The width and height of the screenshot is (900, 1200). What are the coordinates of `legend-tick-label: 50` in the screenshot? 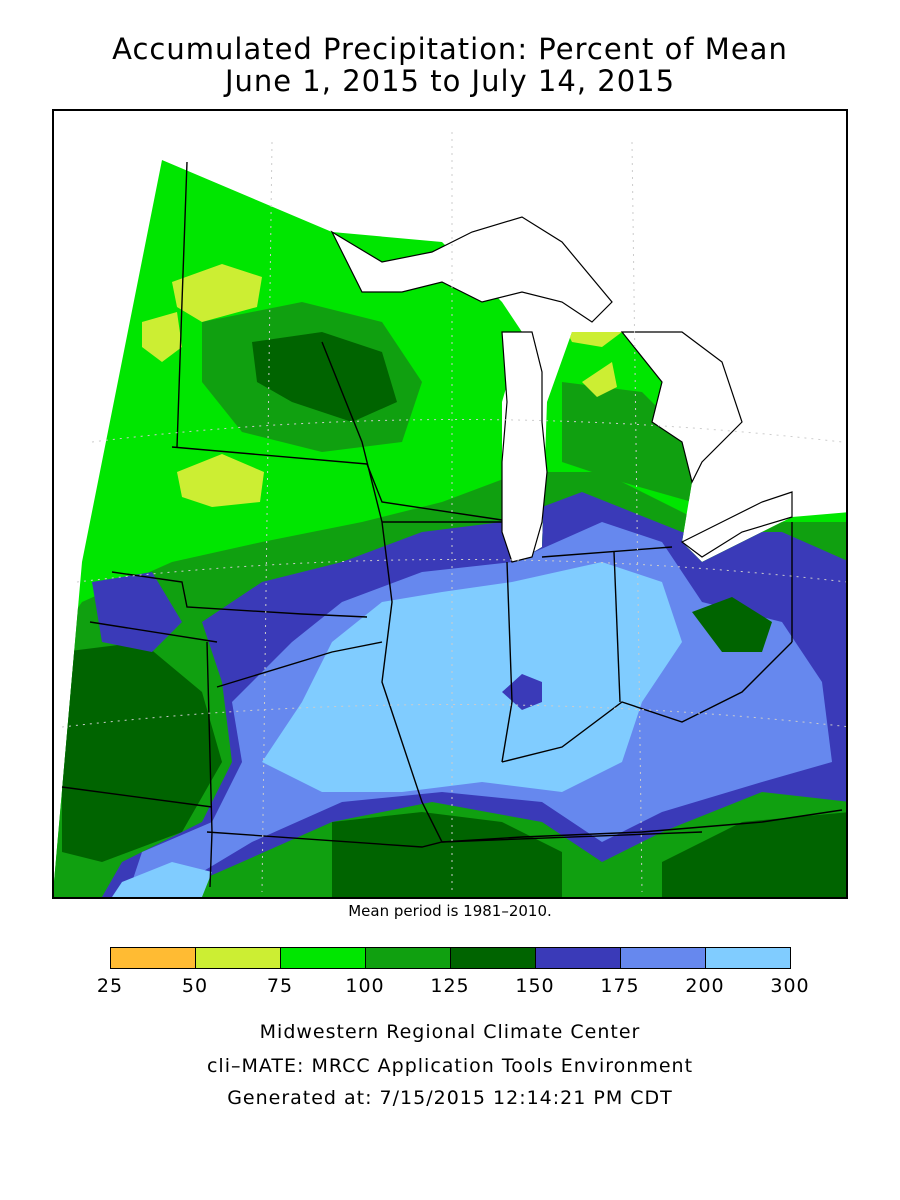 It's located at (195, 986).